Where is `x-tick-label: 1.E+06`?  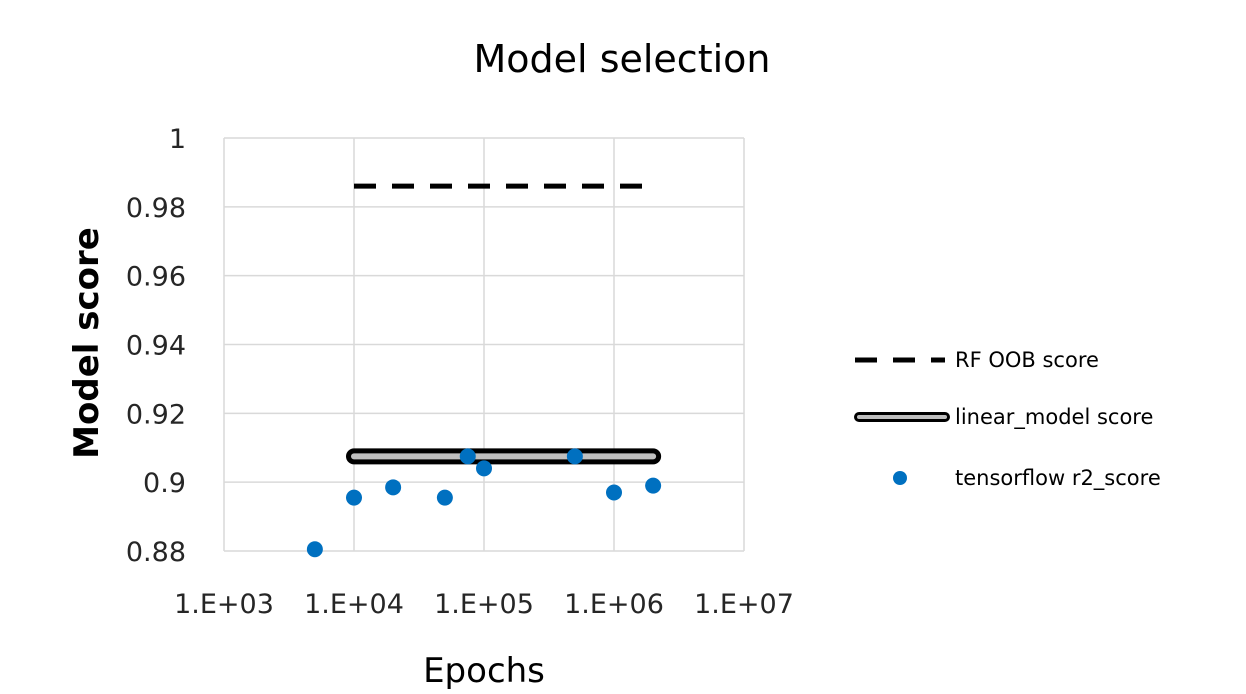
x-tick-label: 1.E+06 is located at coordinates (614, 604).